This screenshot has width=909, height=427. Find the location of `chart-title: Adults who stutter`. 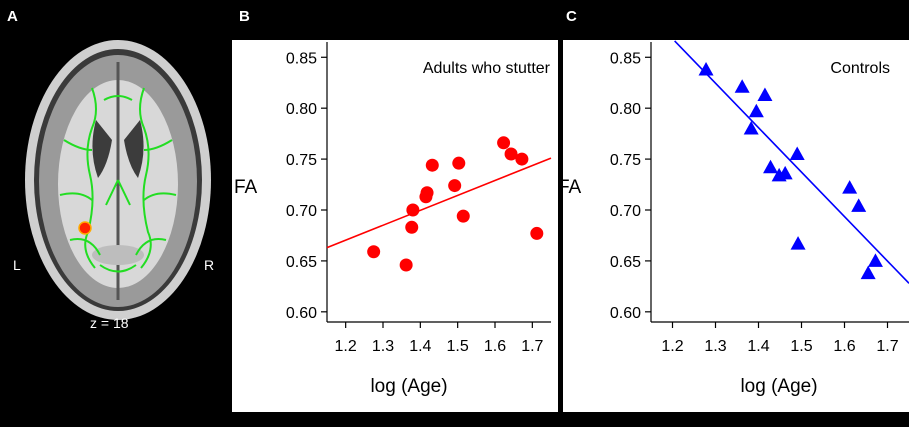

chart-title: Adults who stutter is located at coordinates (487, 68).